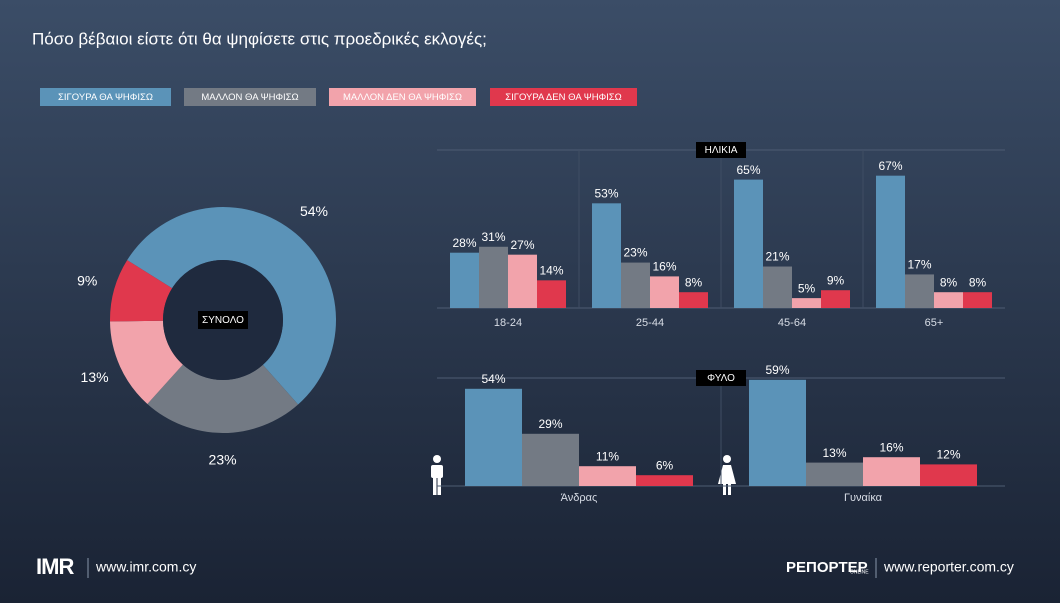  I want to click on x-tick-label: Γυναίκα, so click(863, 498).